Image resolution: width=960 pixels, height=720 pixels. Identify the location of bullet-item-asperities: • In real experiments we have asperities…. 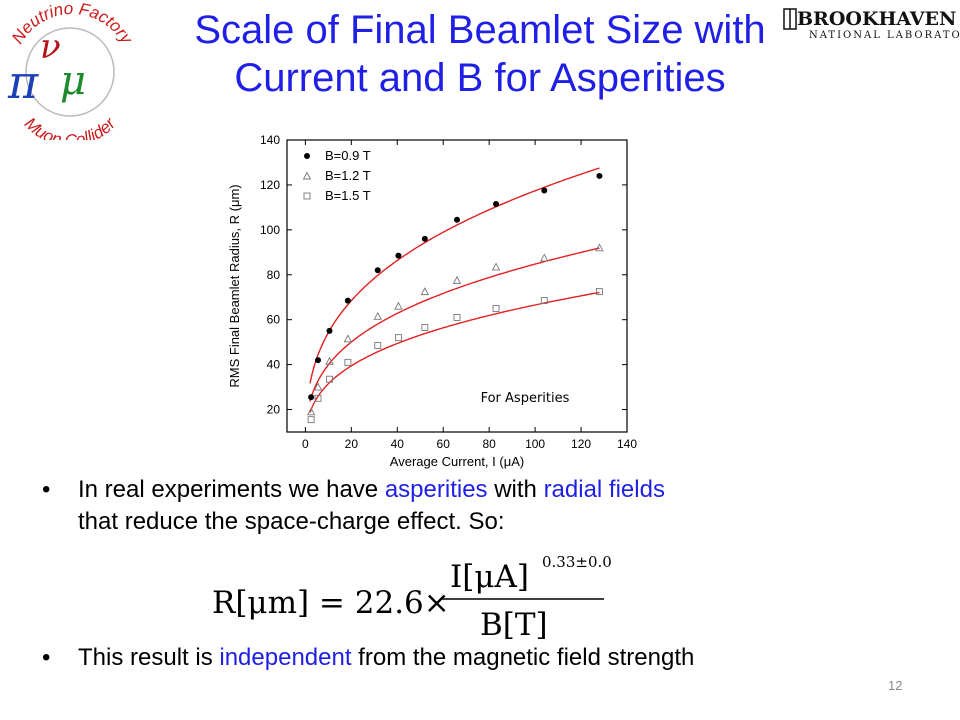
(482, 506).